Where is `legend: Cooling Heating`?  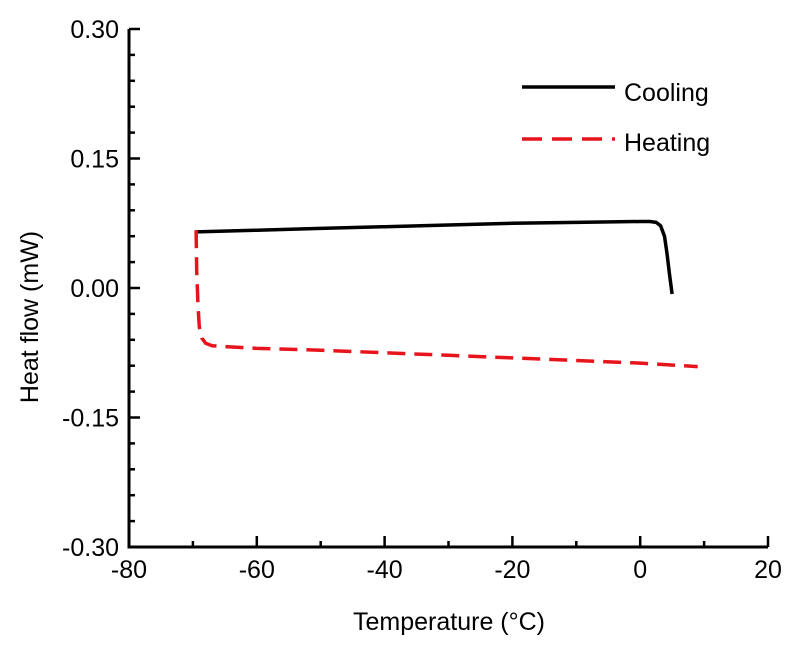 legend: Cooling Heating is located at coordinates (616, 118).